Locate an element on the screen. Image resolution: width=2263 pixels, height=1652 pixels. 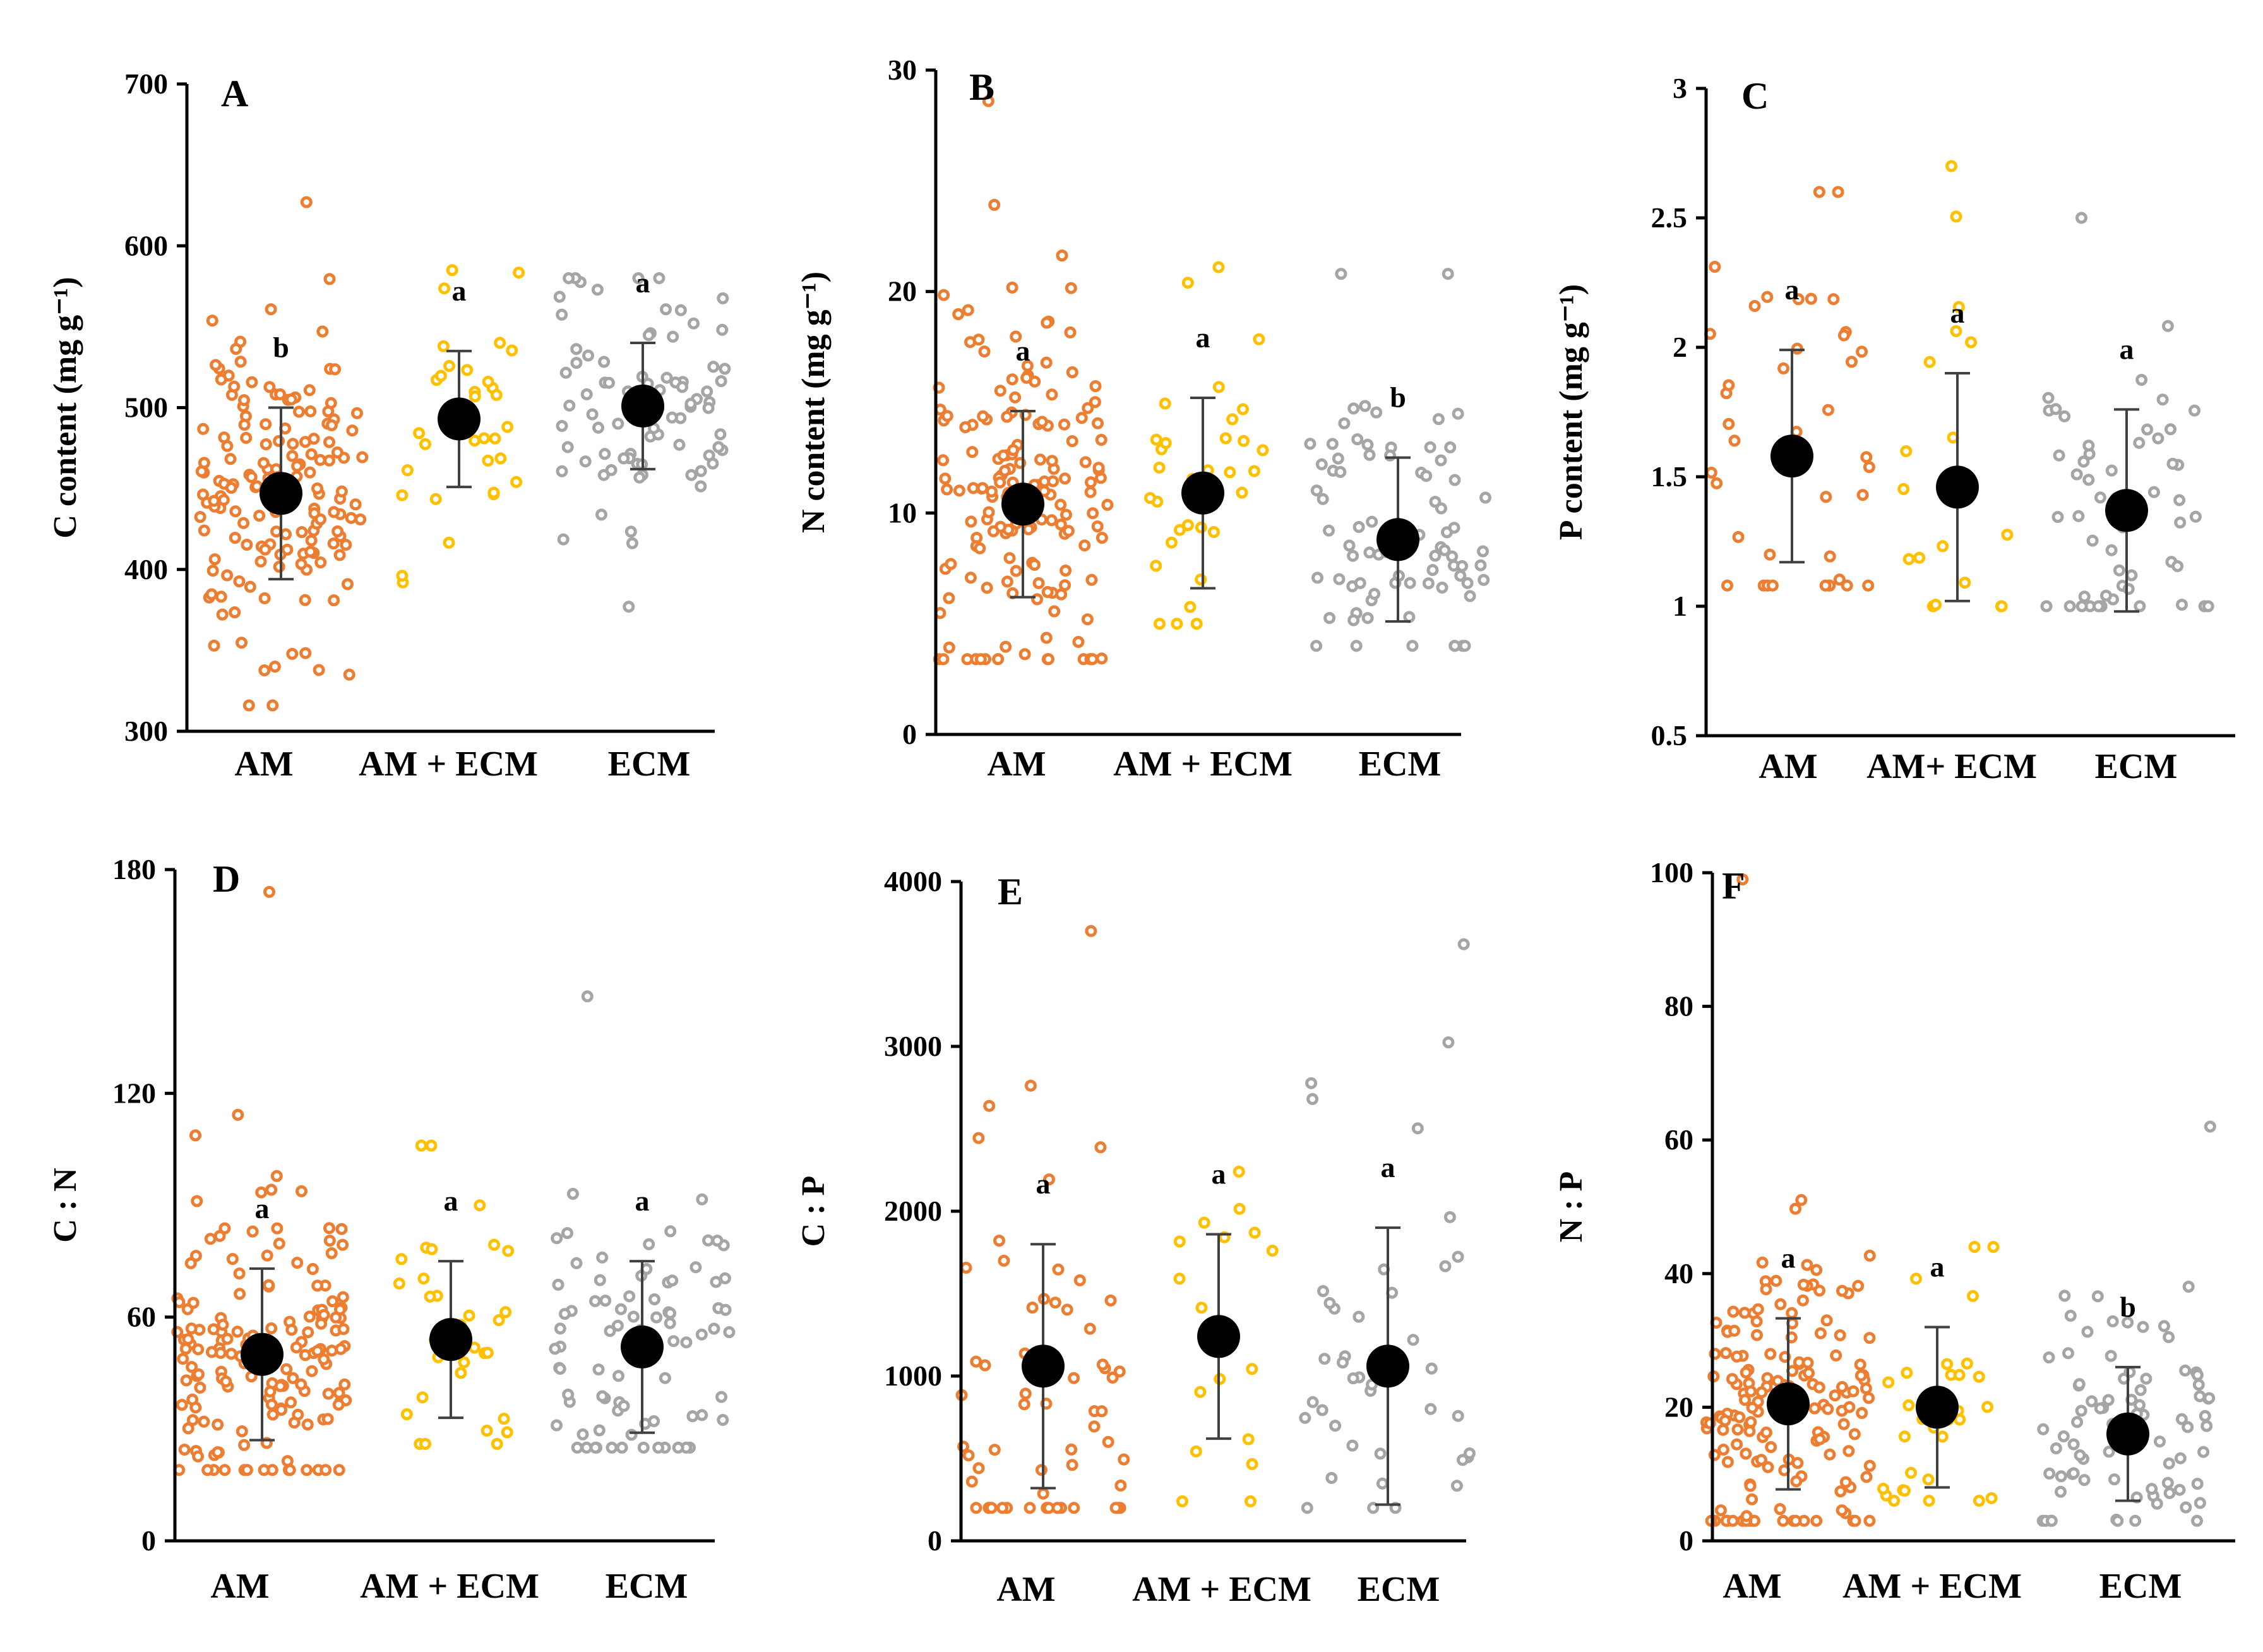
x-category-label: AM is located at coordinates (1025, 1589).